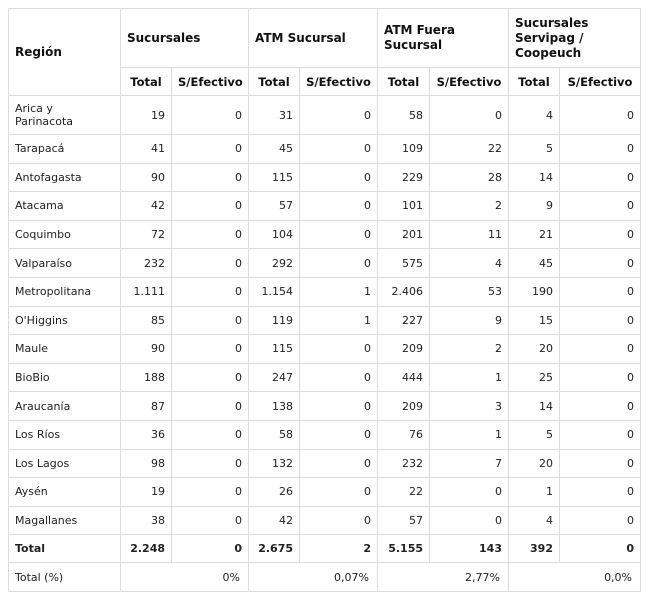 Image resolution: width=649 pixels, height=608 pixels. What do you see at coordinates (325, 492) in the screenshot?
I see `table-row: Aysén 19 0 26 0 22 0 1 0` at bounding box center [325, 492].